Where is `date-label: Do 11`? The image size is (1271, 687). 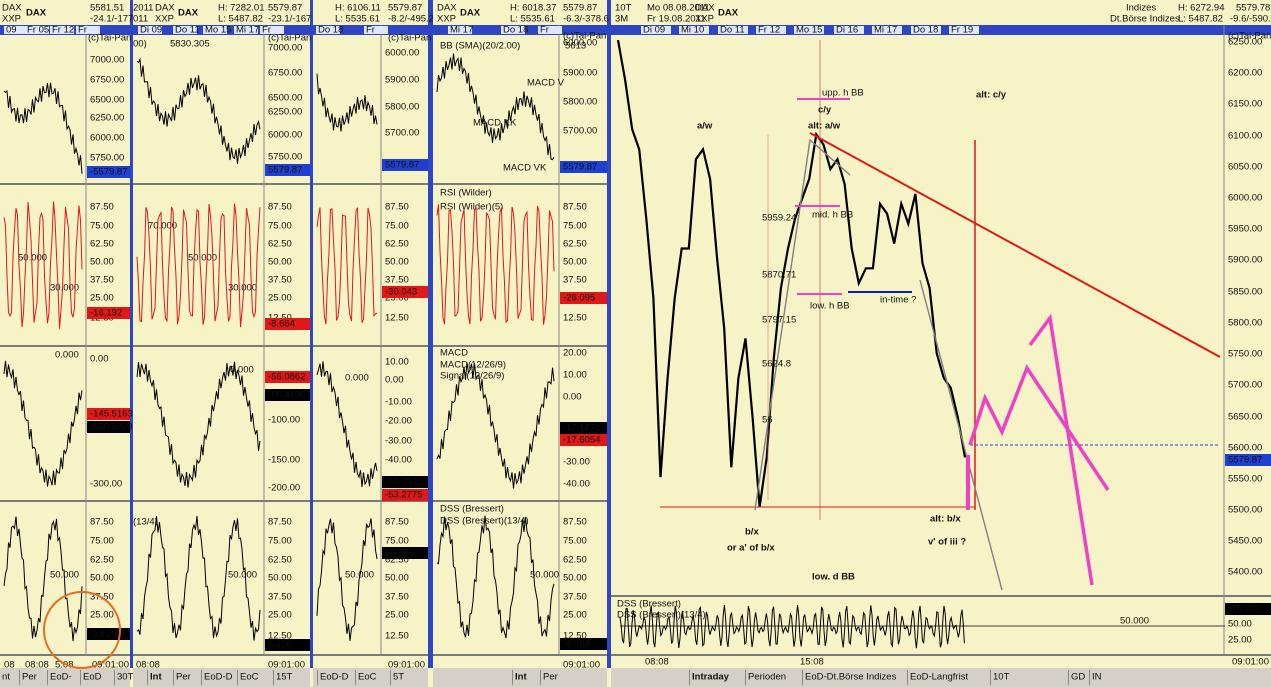 date-label: Do 11 is located at coordinates (732, 30).